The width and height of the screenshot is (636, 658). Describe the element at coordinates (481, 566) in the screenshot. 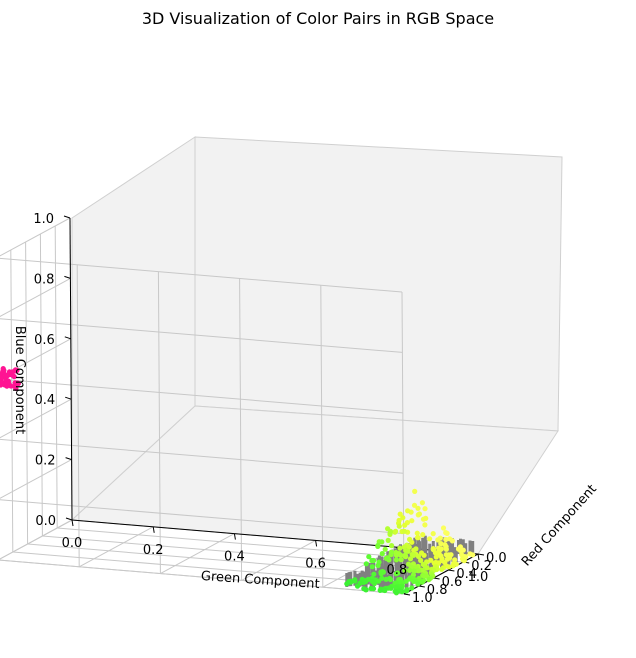

I see `x-tick-label: 0.2` at that location.